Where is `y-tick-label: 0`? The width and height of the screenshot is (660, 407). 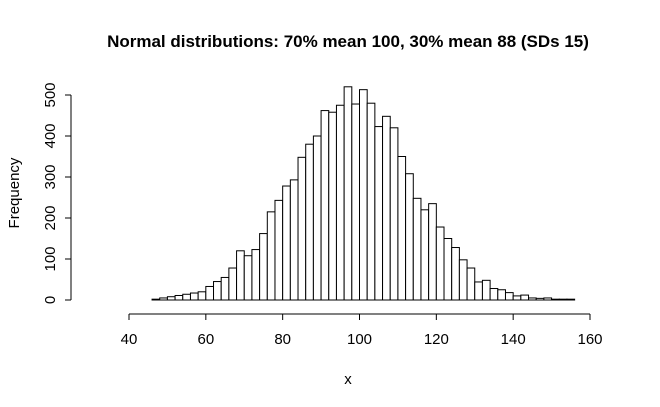 y-tick-label: 0 is located at coordinates (50, 300).